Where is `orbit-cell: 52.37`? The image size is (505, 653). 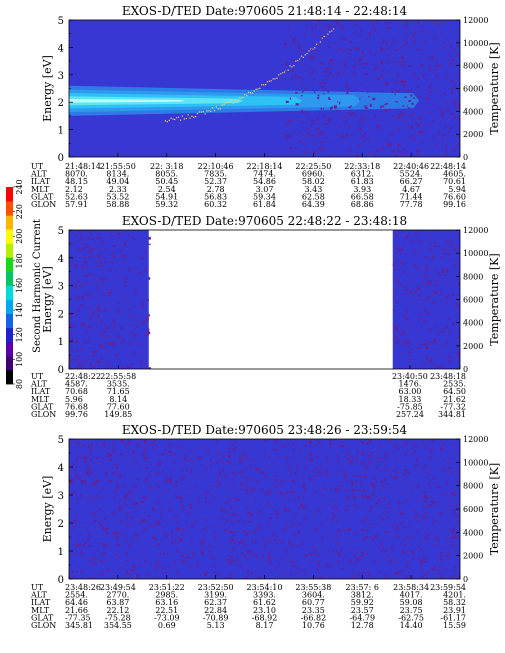
orbit-cell: 52.37 is located at coordinates (215, 181).